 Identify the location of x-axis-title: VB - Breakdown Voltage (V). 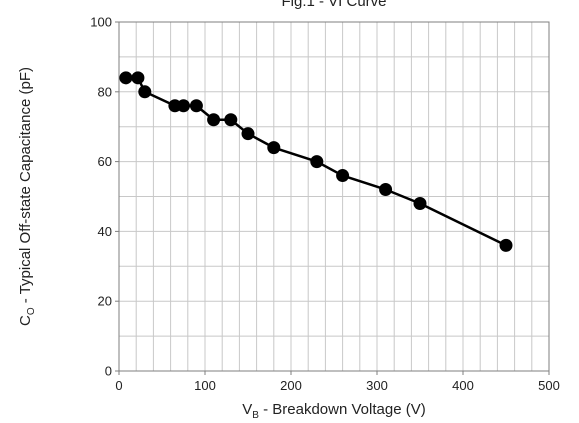
(333, 411).